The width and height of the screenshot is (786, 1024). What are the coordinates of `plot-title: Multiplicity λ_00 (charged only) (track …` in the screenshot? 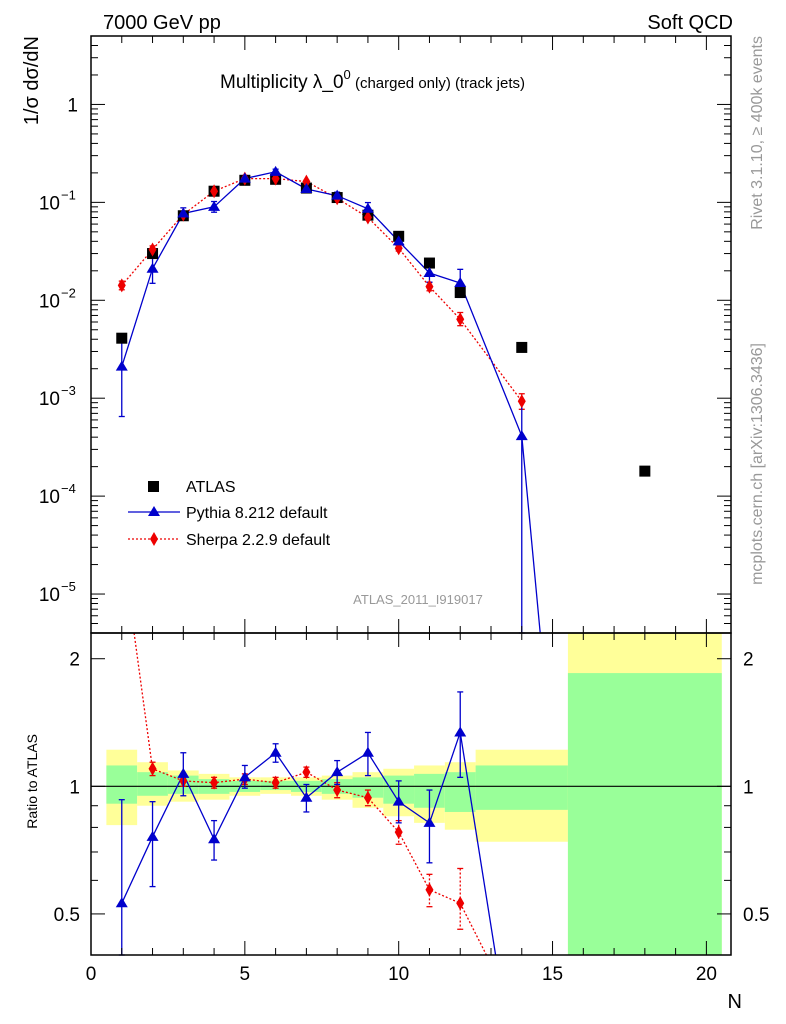 It's located at (372, 80).